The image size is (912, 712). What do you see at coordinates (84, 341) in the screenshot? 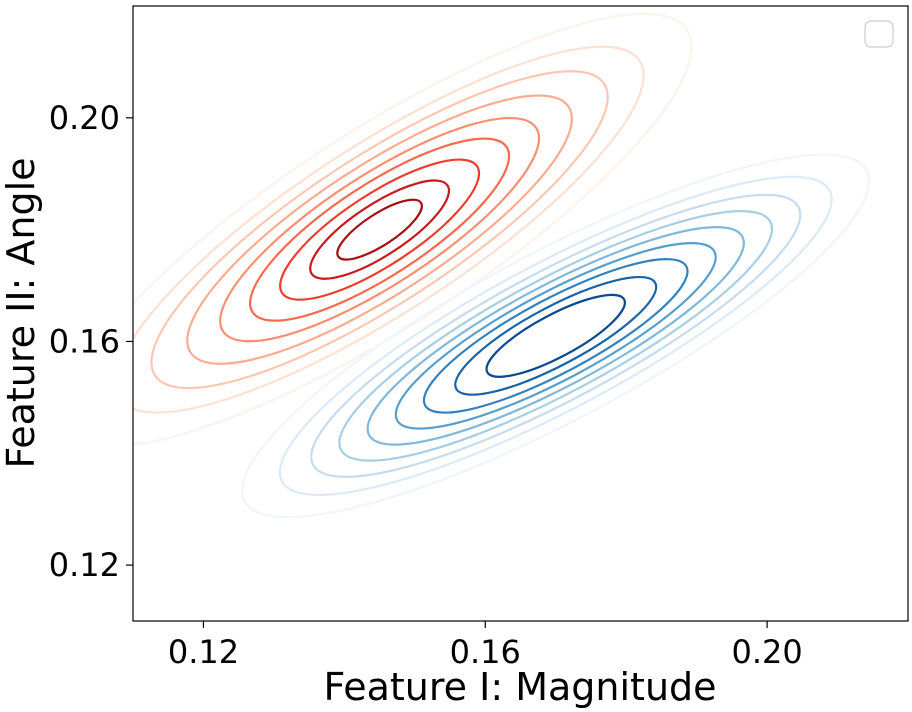
I see `y-tick-label: 0.16` at bounding box center [84, 341].